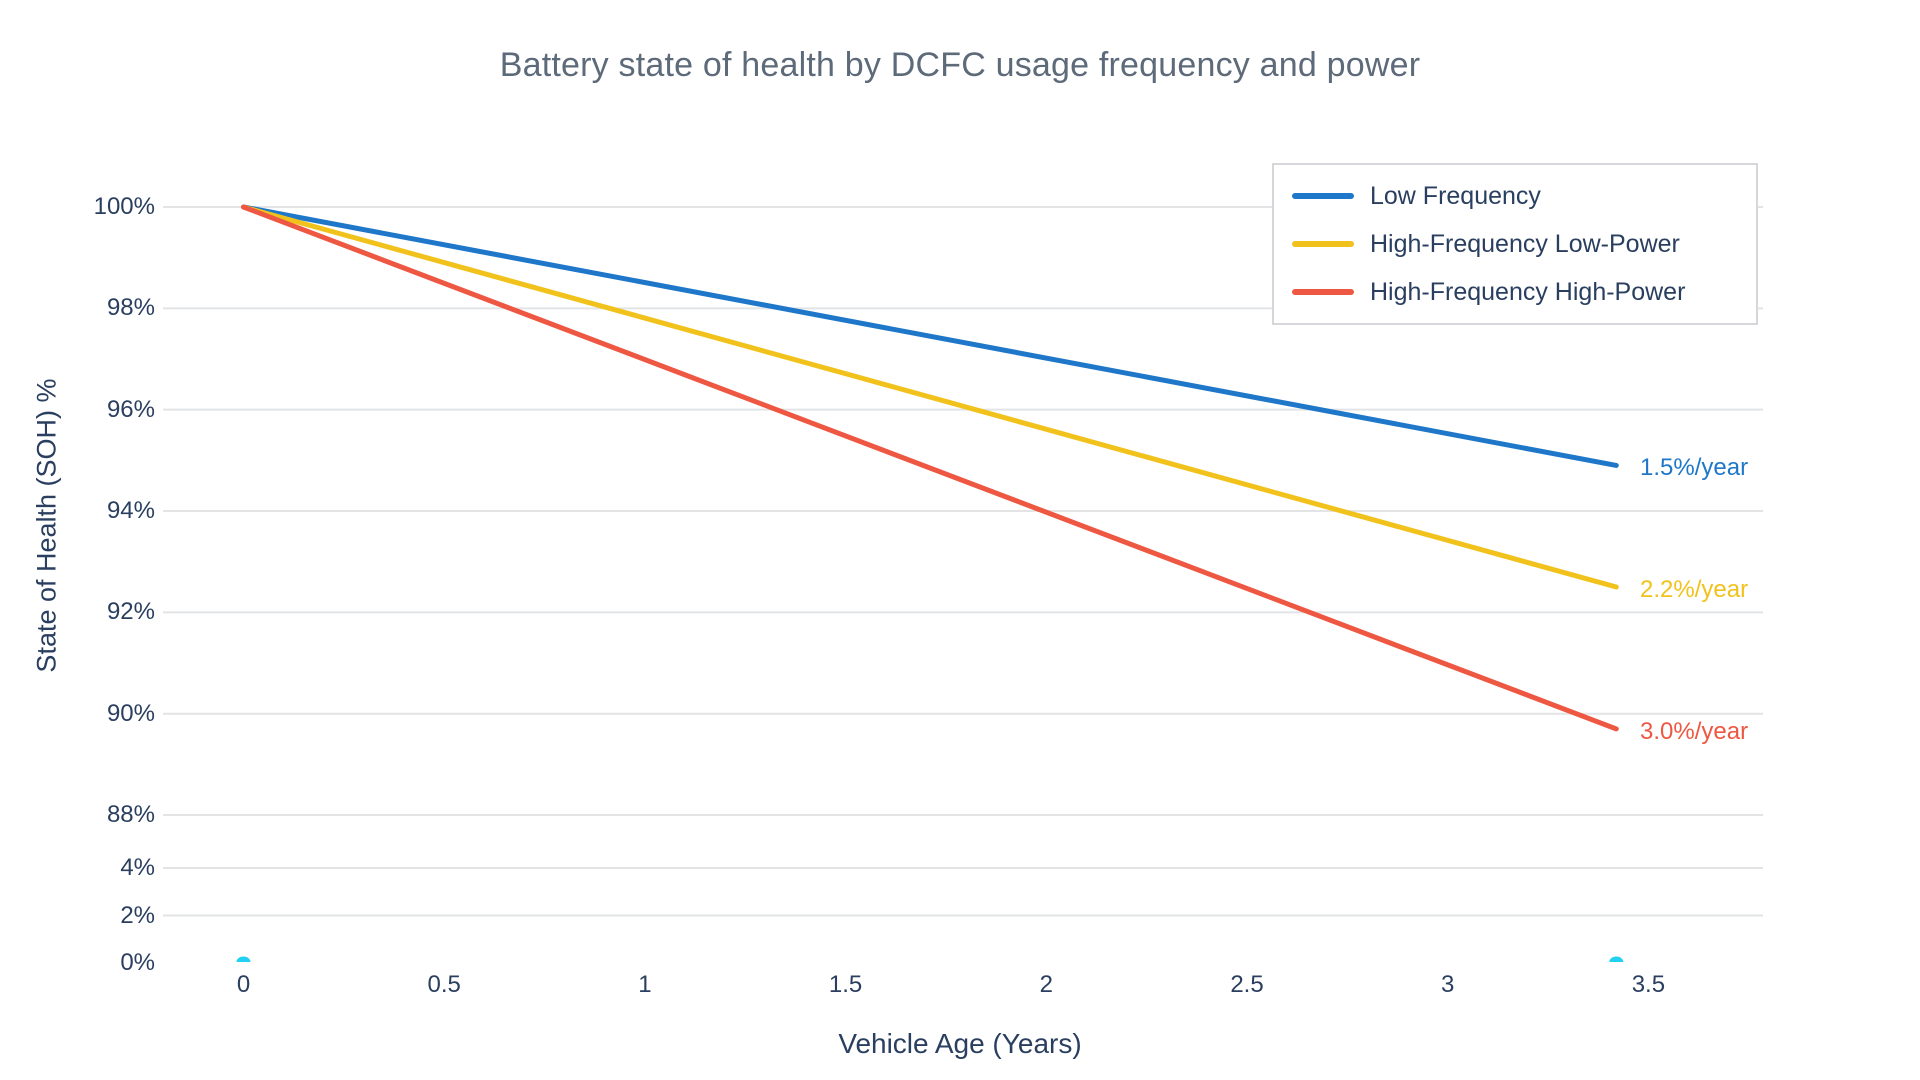  What do you see at coordinates (130, 511) in the screenshot?
I see `y-tick-label: 94%` at bounding box center [130, 511].